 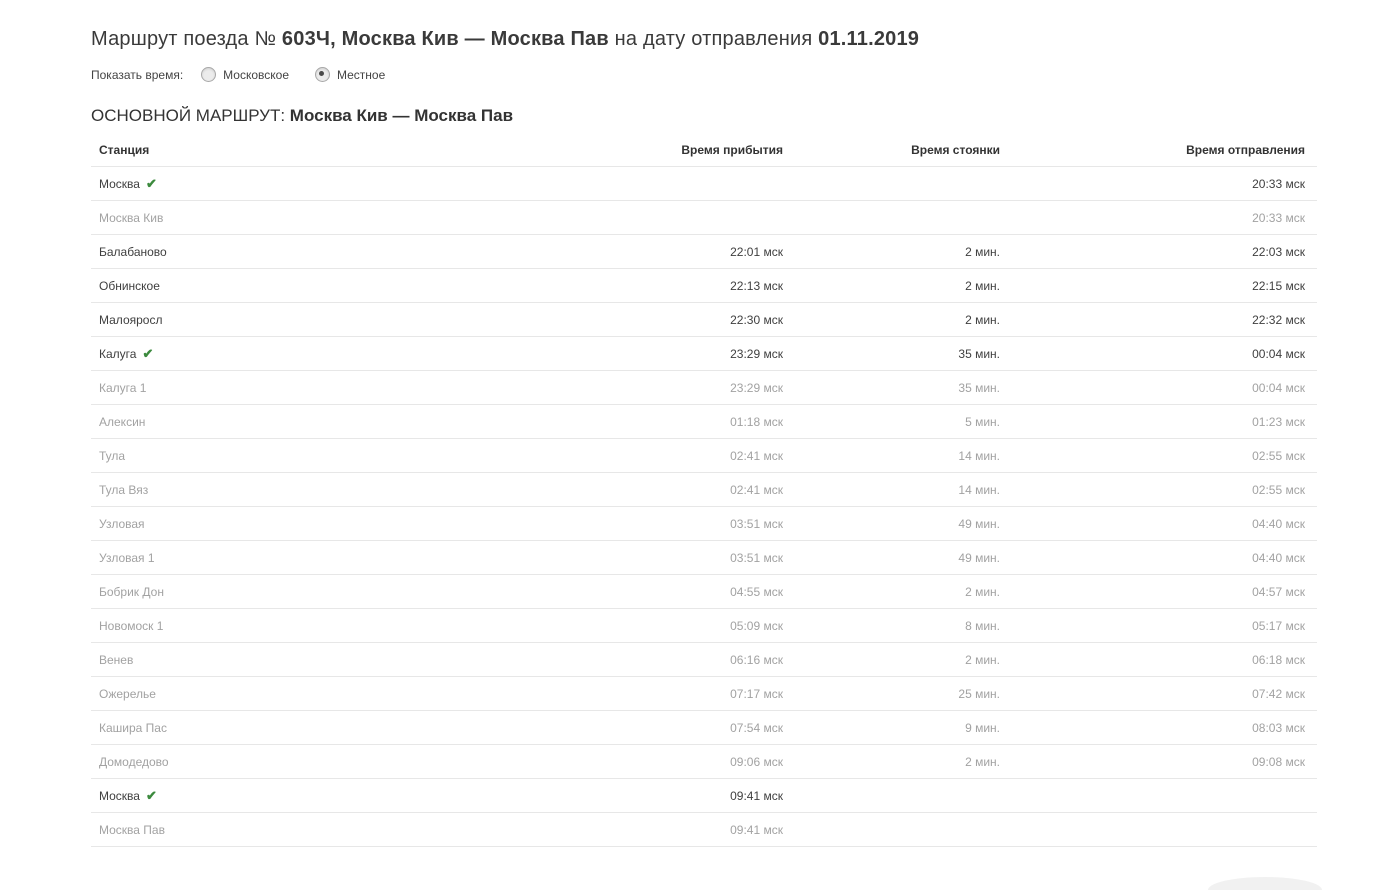 What do you see at coordinates (1158, 659) in the screenshot?
I see `departure-time: 06:18 мск` at bounding box center [1158, 659].